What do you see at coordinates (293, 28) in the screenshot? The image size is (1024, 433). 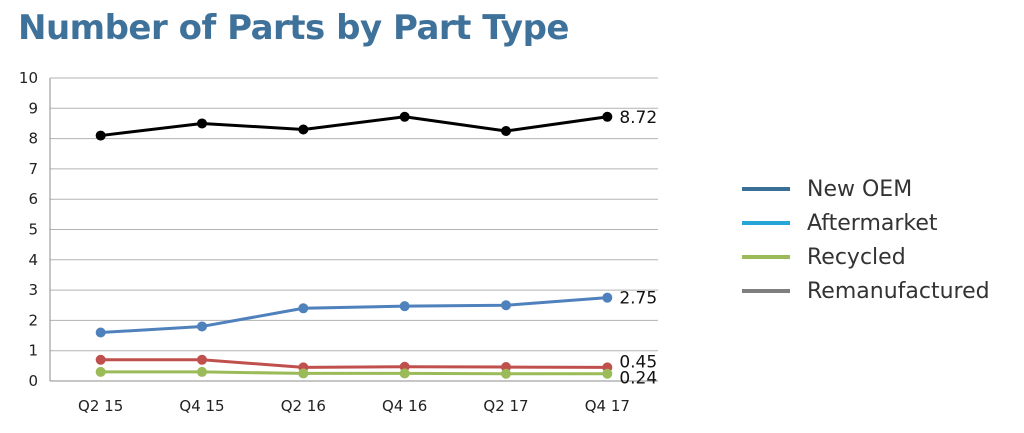 I see `chart-title: Number of Parts by Part Type` at bounding box center [293, 28].